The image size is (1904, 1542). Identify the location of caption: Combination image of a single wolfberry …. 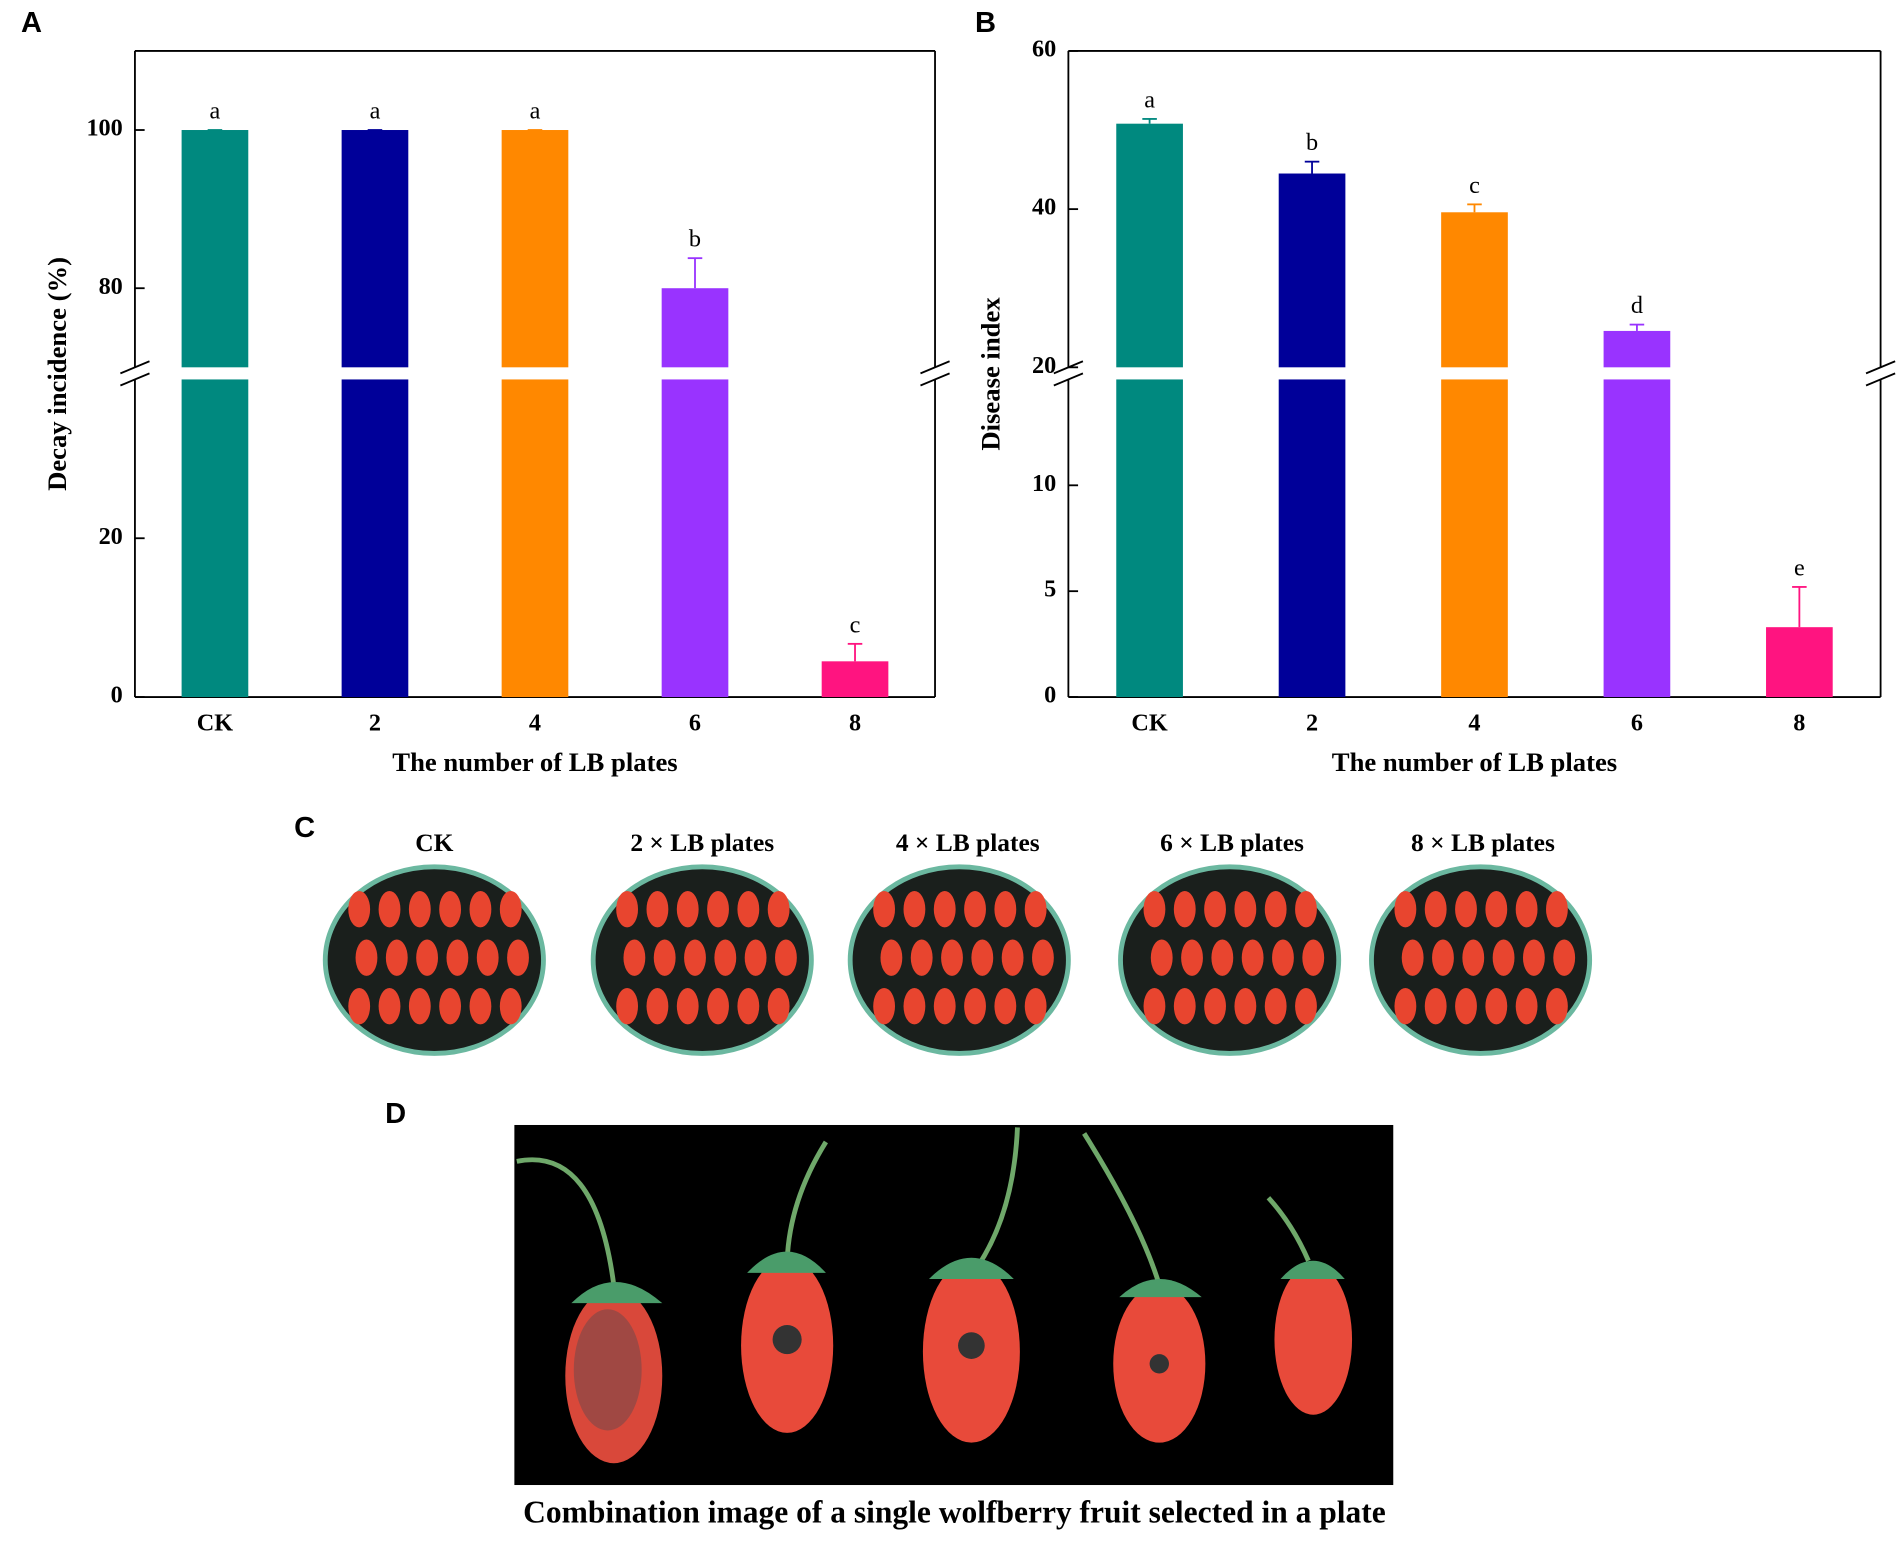
(954, 1512).